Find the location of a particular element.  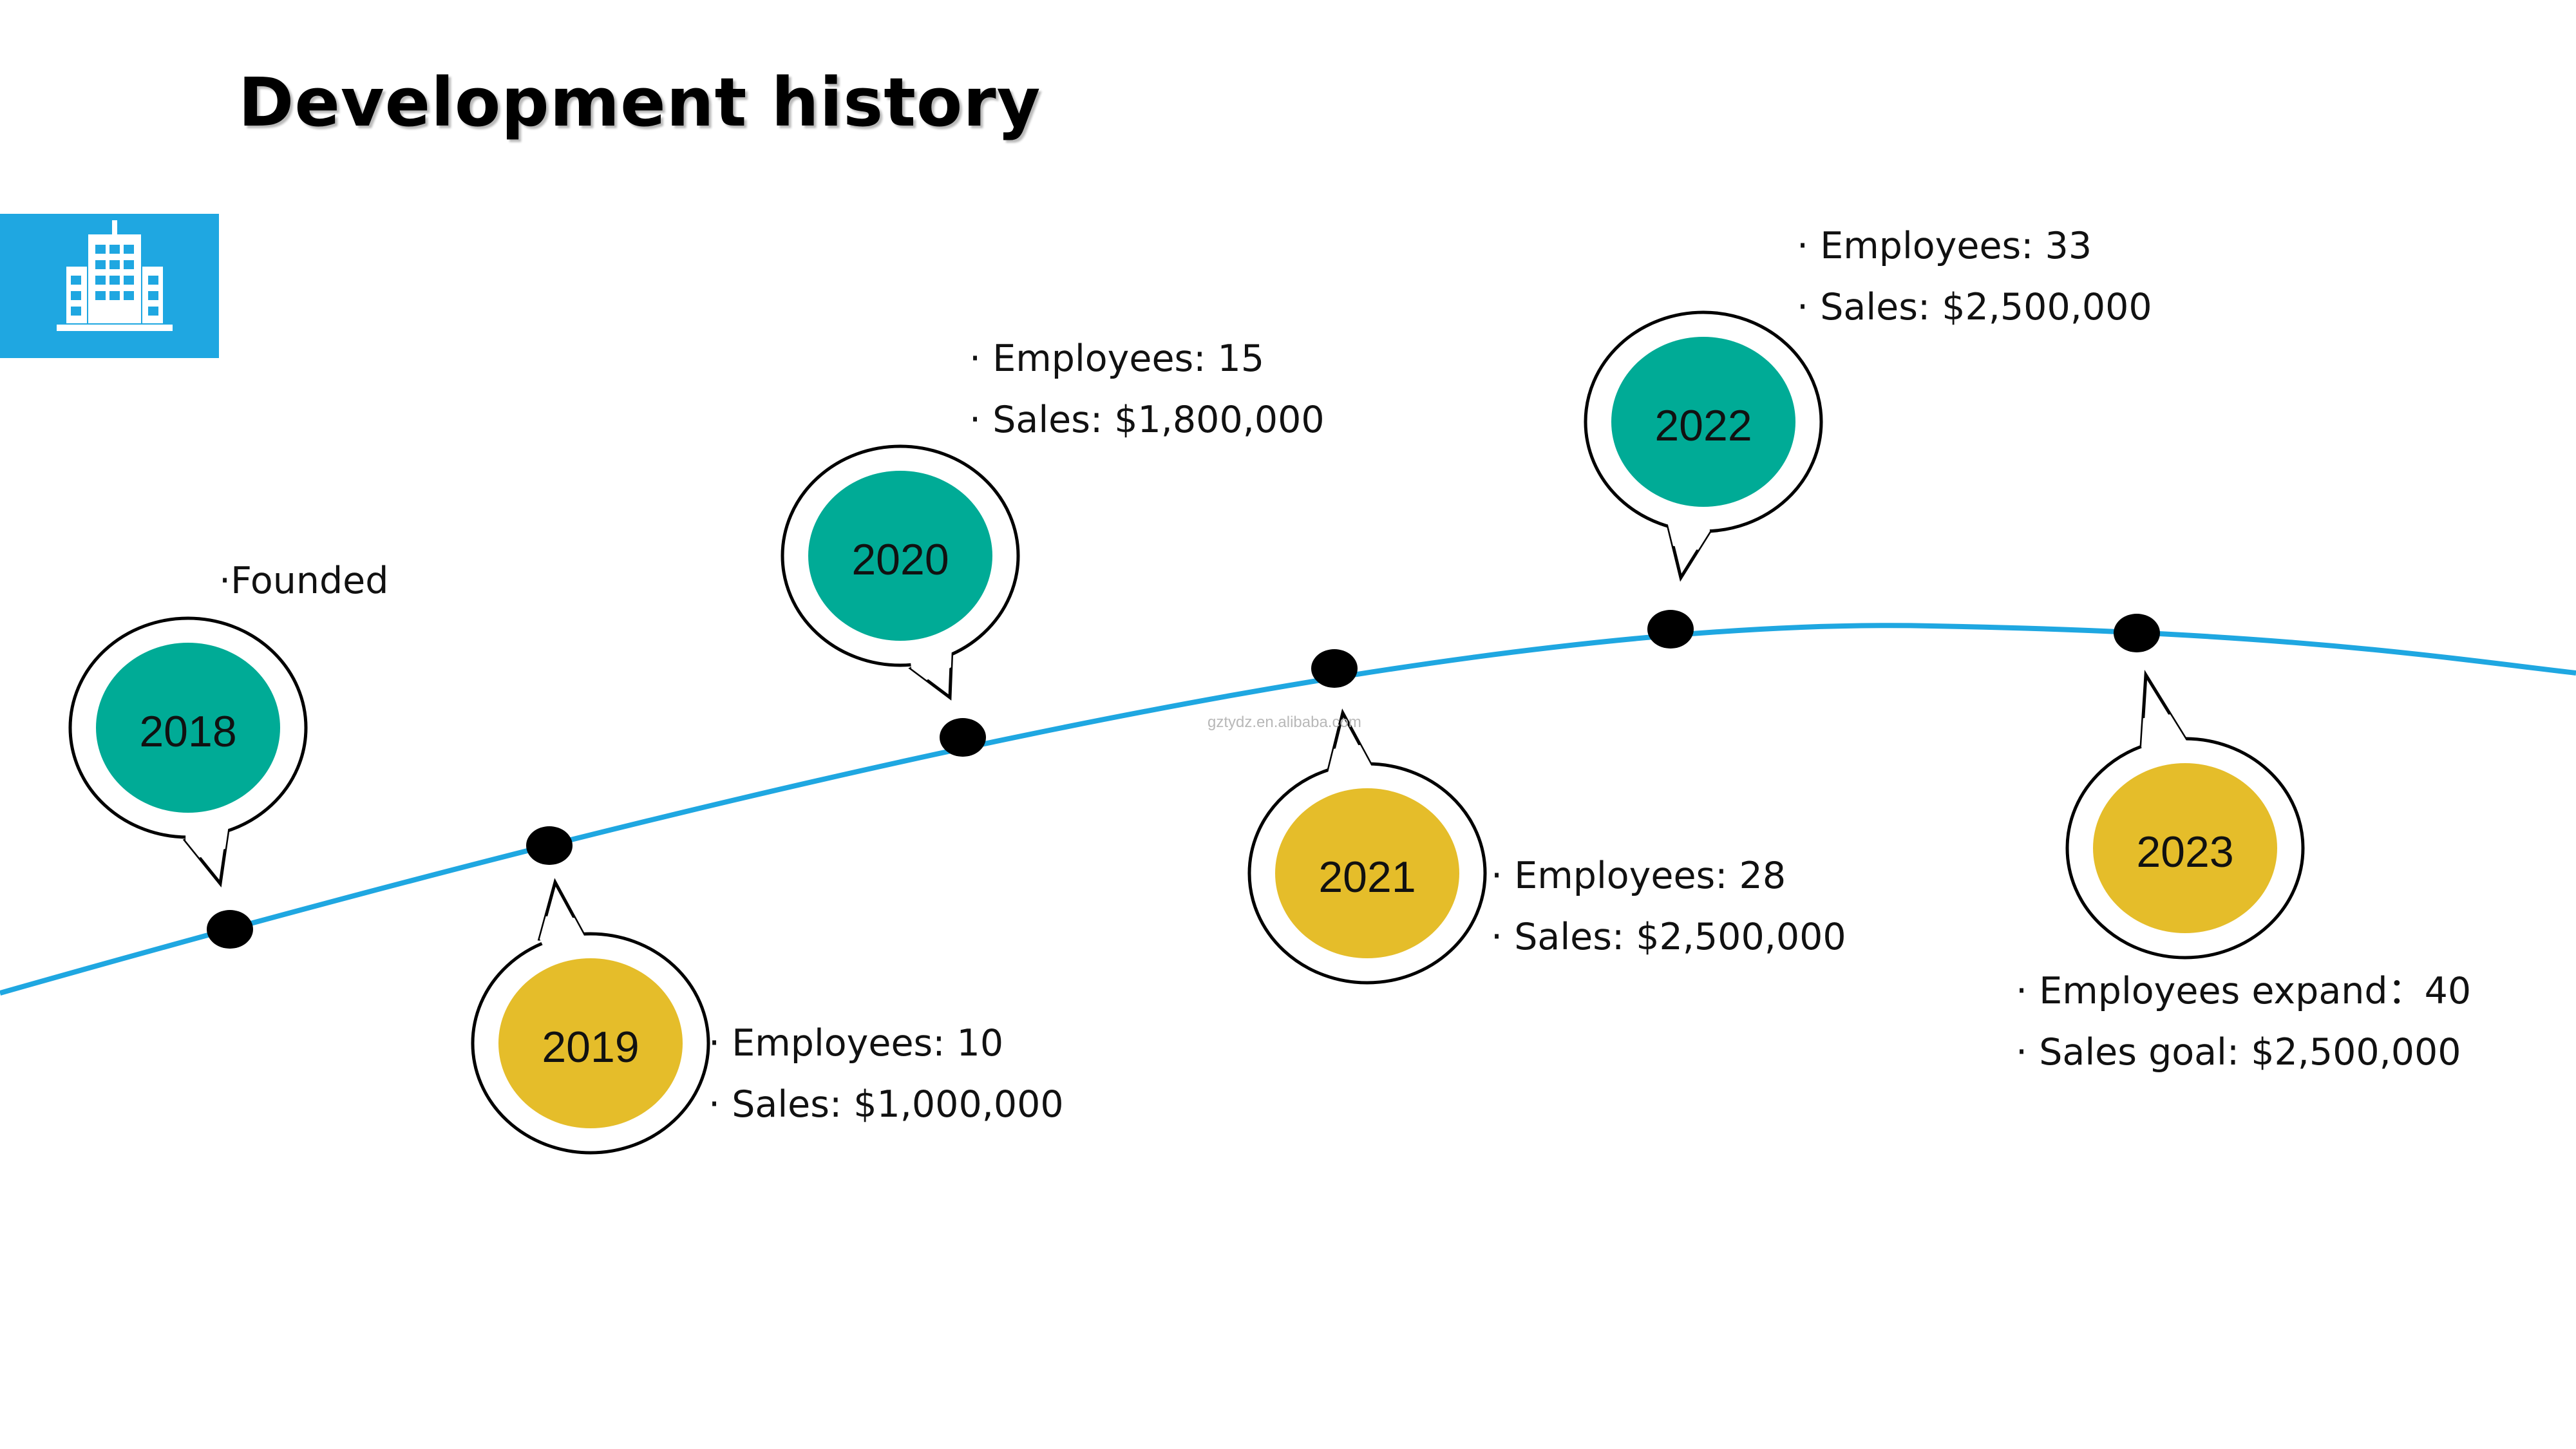

page-title: Development history is located at coordinates (639, 103).